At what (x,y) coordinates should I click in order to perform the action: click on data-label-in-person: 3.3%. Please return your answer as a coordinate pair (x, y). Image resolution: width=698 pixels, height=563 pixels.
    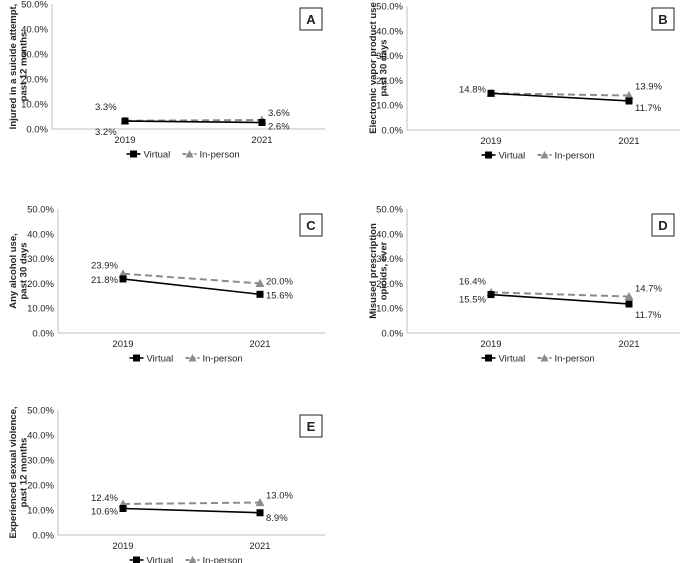
    Looking at the image, I should click on (106, 107).